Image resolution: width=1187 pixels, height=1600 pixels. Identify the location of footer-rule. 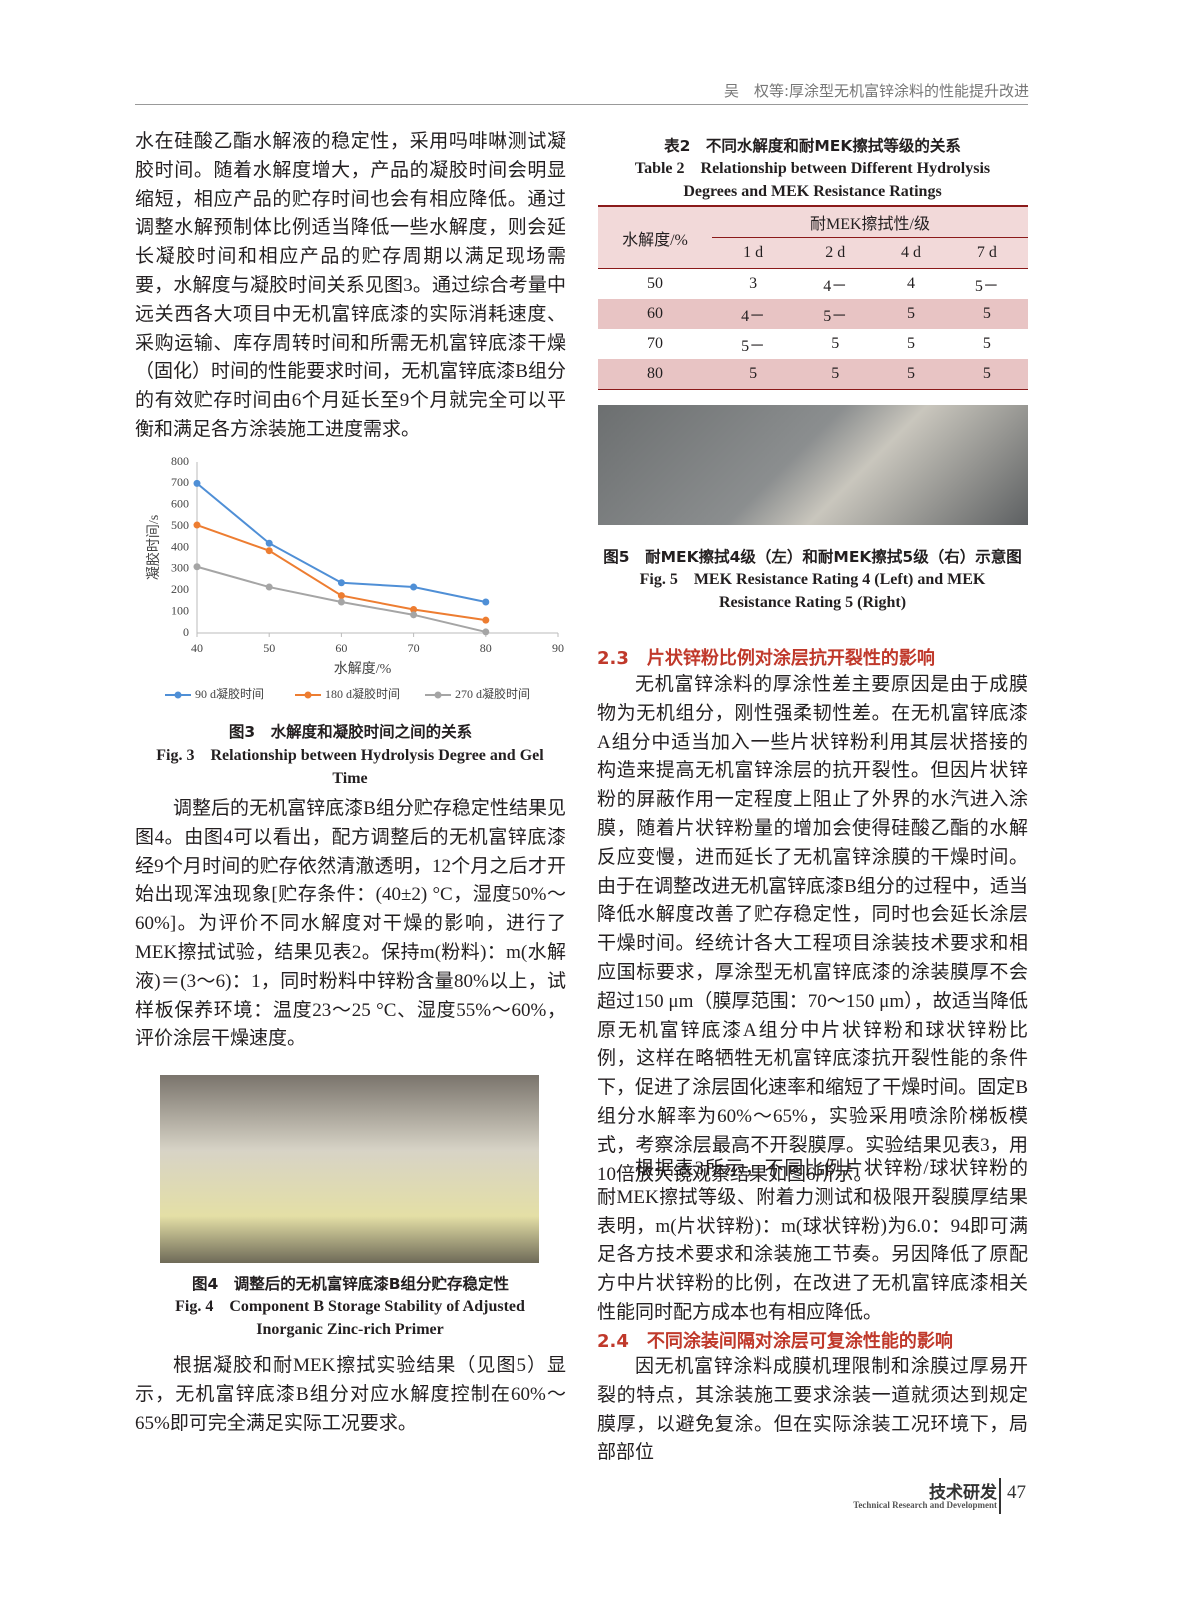
(1000, 1496).